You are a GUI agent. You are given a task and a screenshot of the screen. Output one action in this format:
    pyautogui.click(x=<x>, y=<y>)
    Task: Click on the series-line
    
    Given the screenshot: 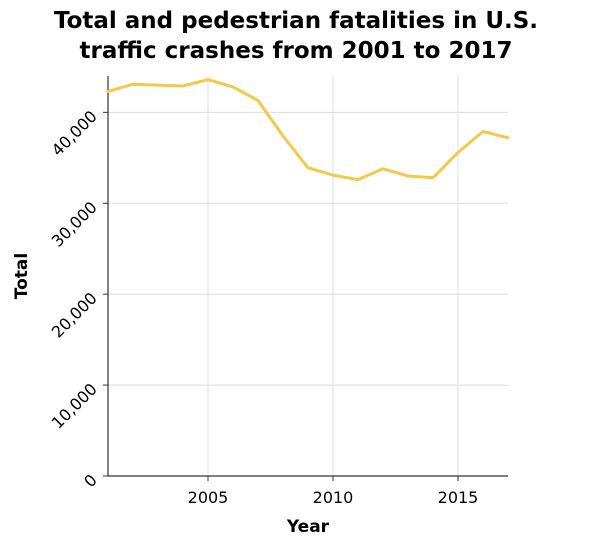 What is the action you would take?
    pyautogui.click(x=308, y=130)
    